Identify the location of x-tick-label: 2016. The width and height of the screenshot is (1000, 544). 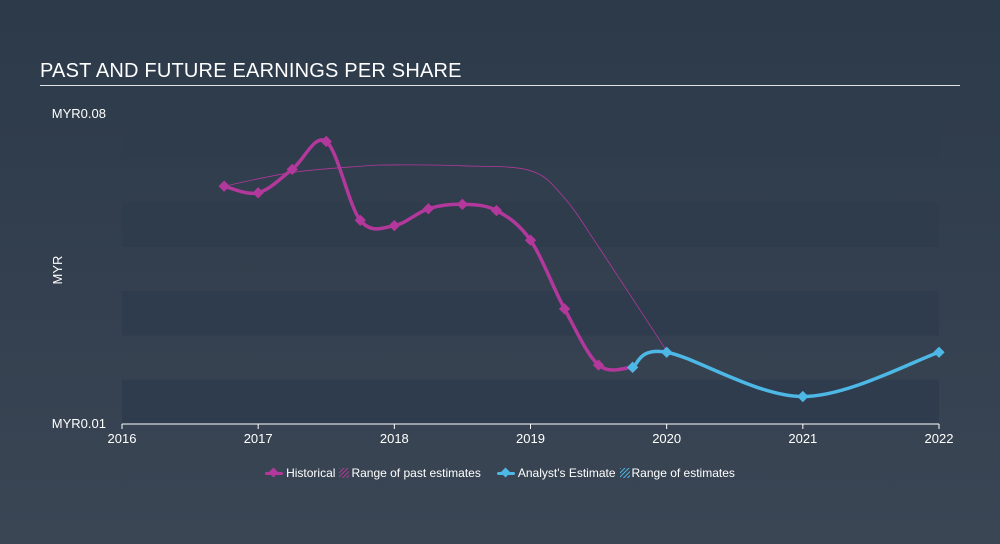
(122, 438).